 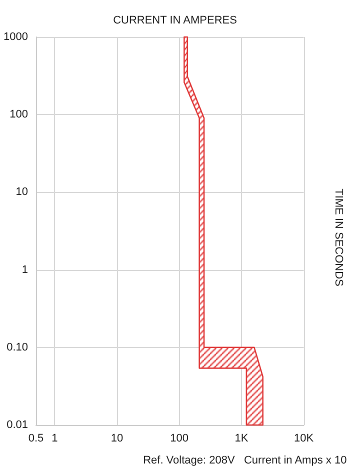 What do you see at coordinates (25, 270) in the screenshot?
I see `y-tick-label: 1` at bounding box center [25, 270].